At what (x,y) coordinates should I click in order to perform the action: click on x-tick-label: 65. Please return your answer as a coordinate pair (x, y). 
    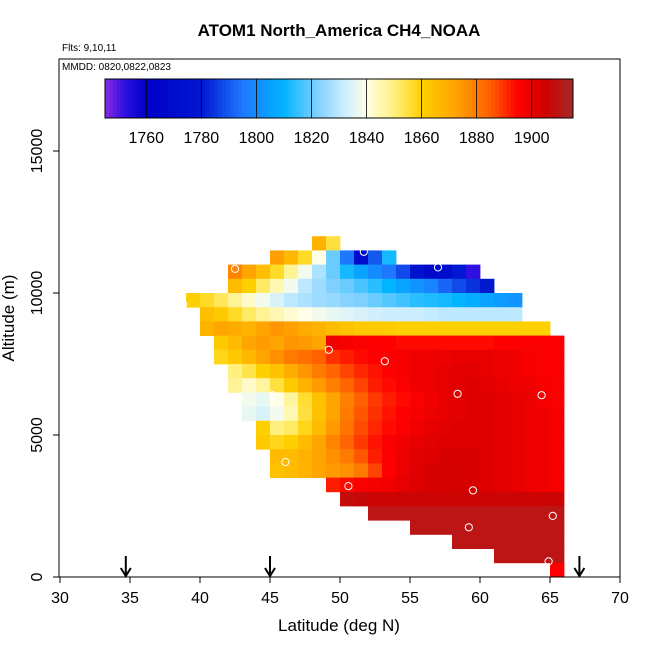
    Looking at the image, I should click on (550, 598).